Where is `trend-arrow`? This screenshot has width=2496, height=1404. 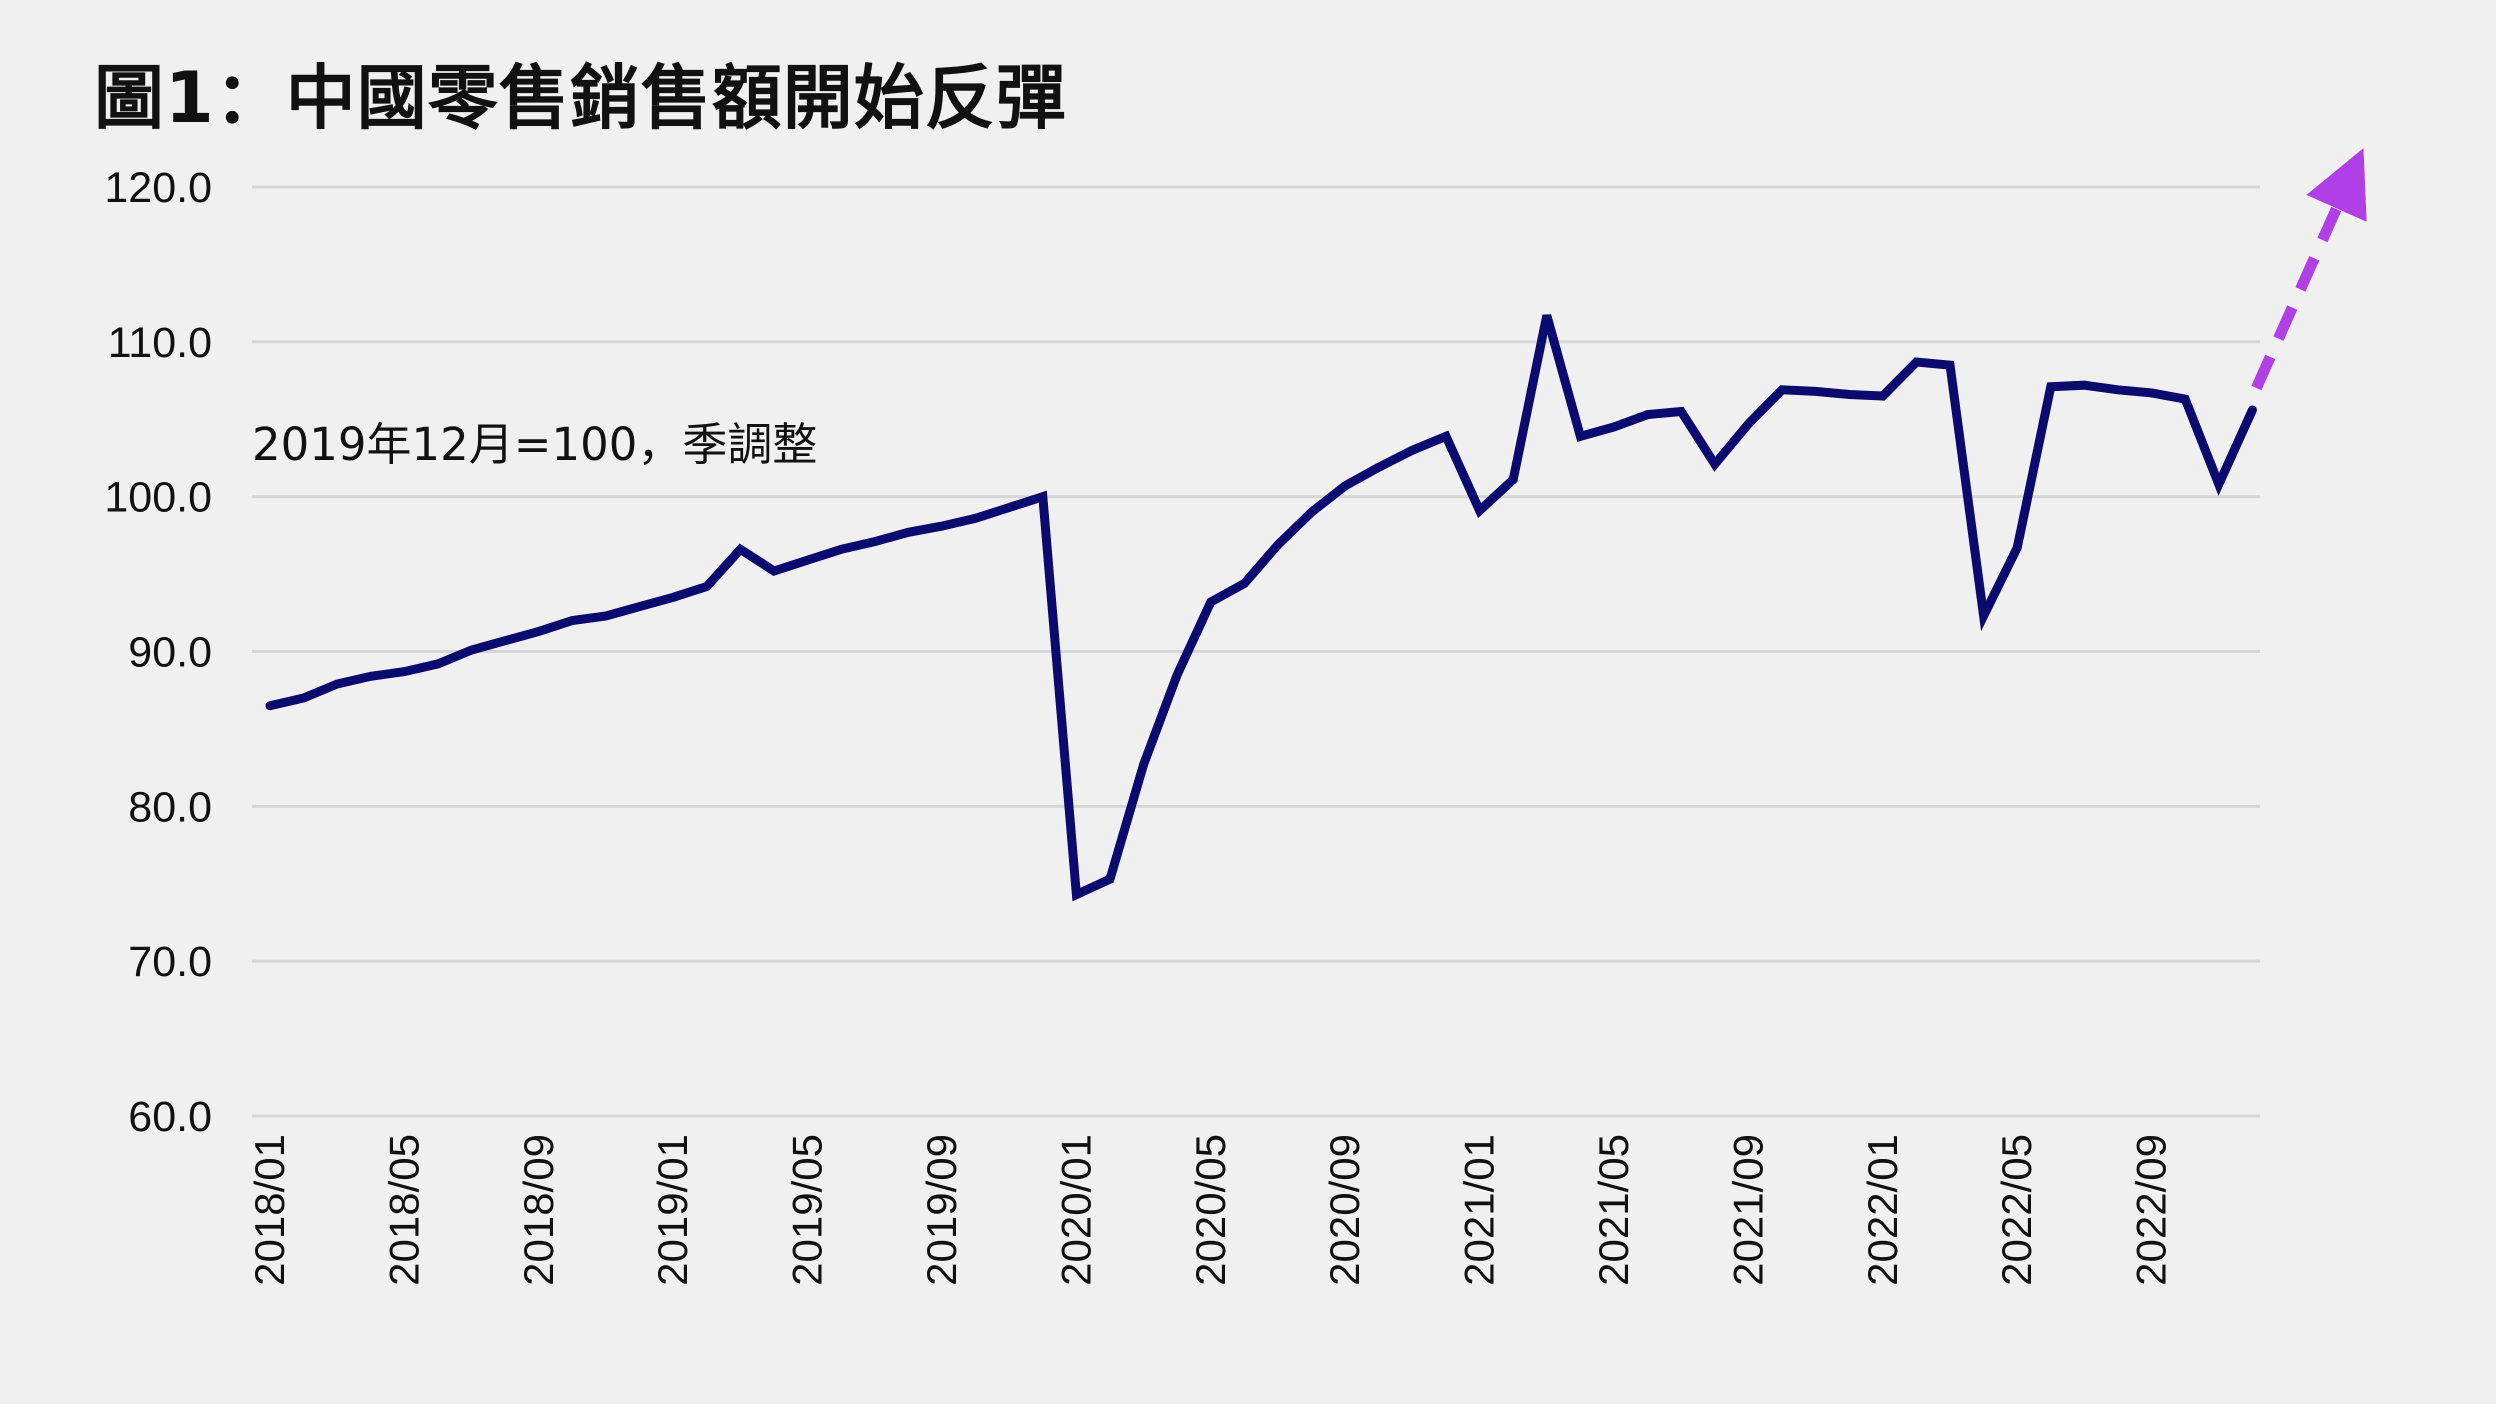
trend-arrow is located at coordinates (2309, 269).